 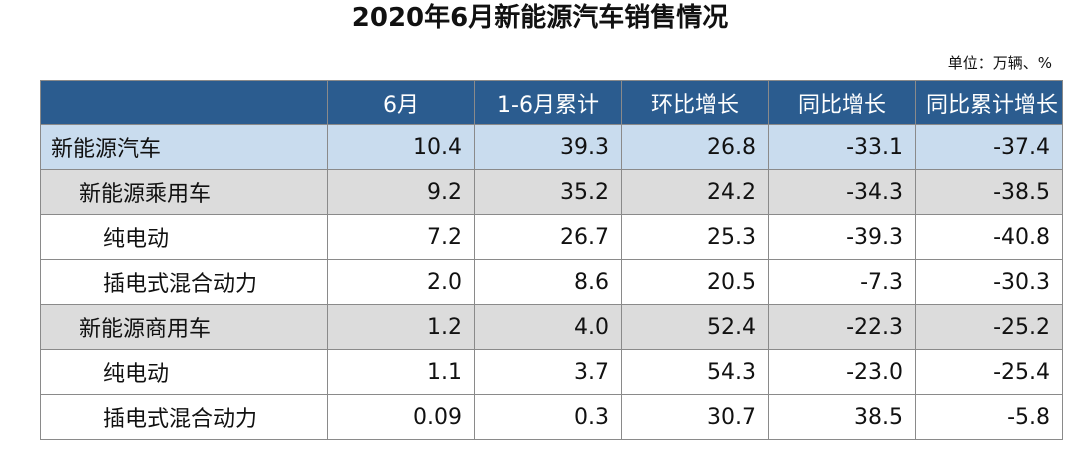 I want to click on cell-june: 0.09, so click(x=401, y=417).